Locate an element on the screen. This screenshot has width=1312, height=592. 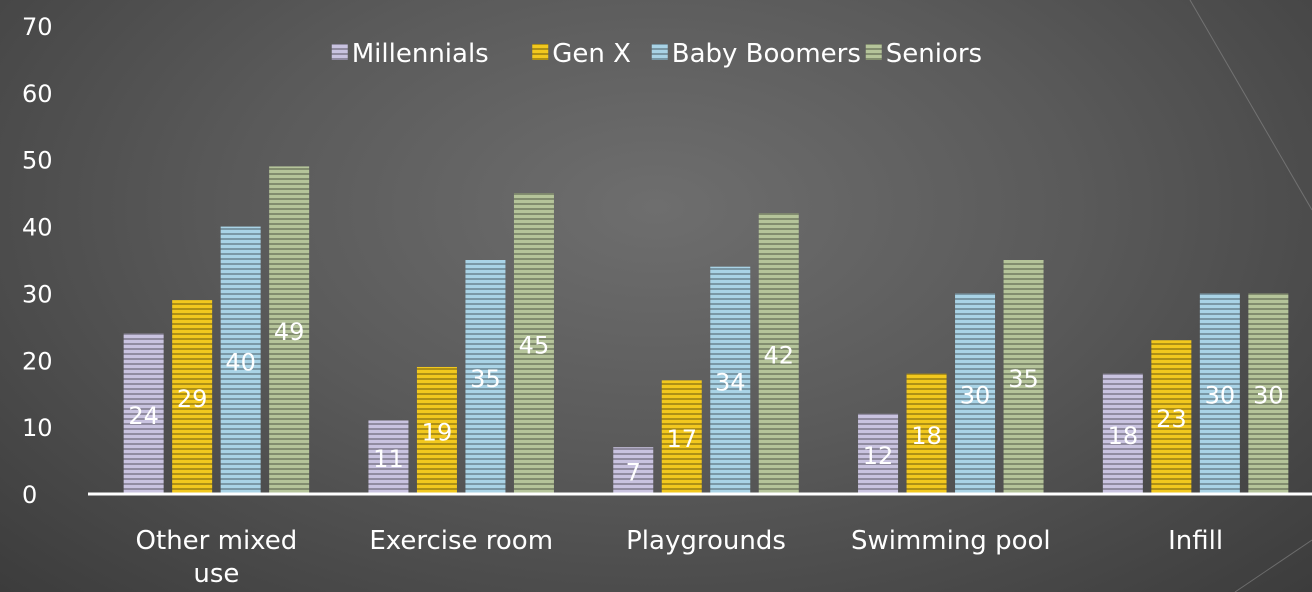
data-label: 24 is located at coordinates (143, 416).